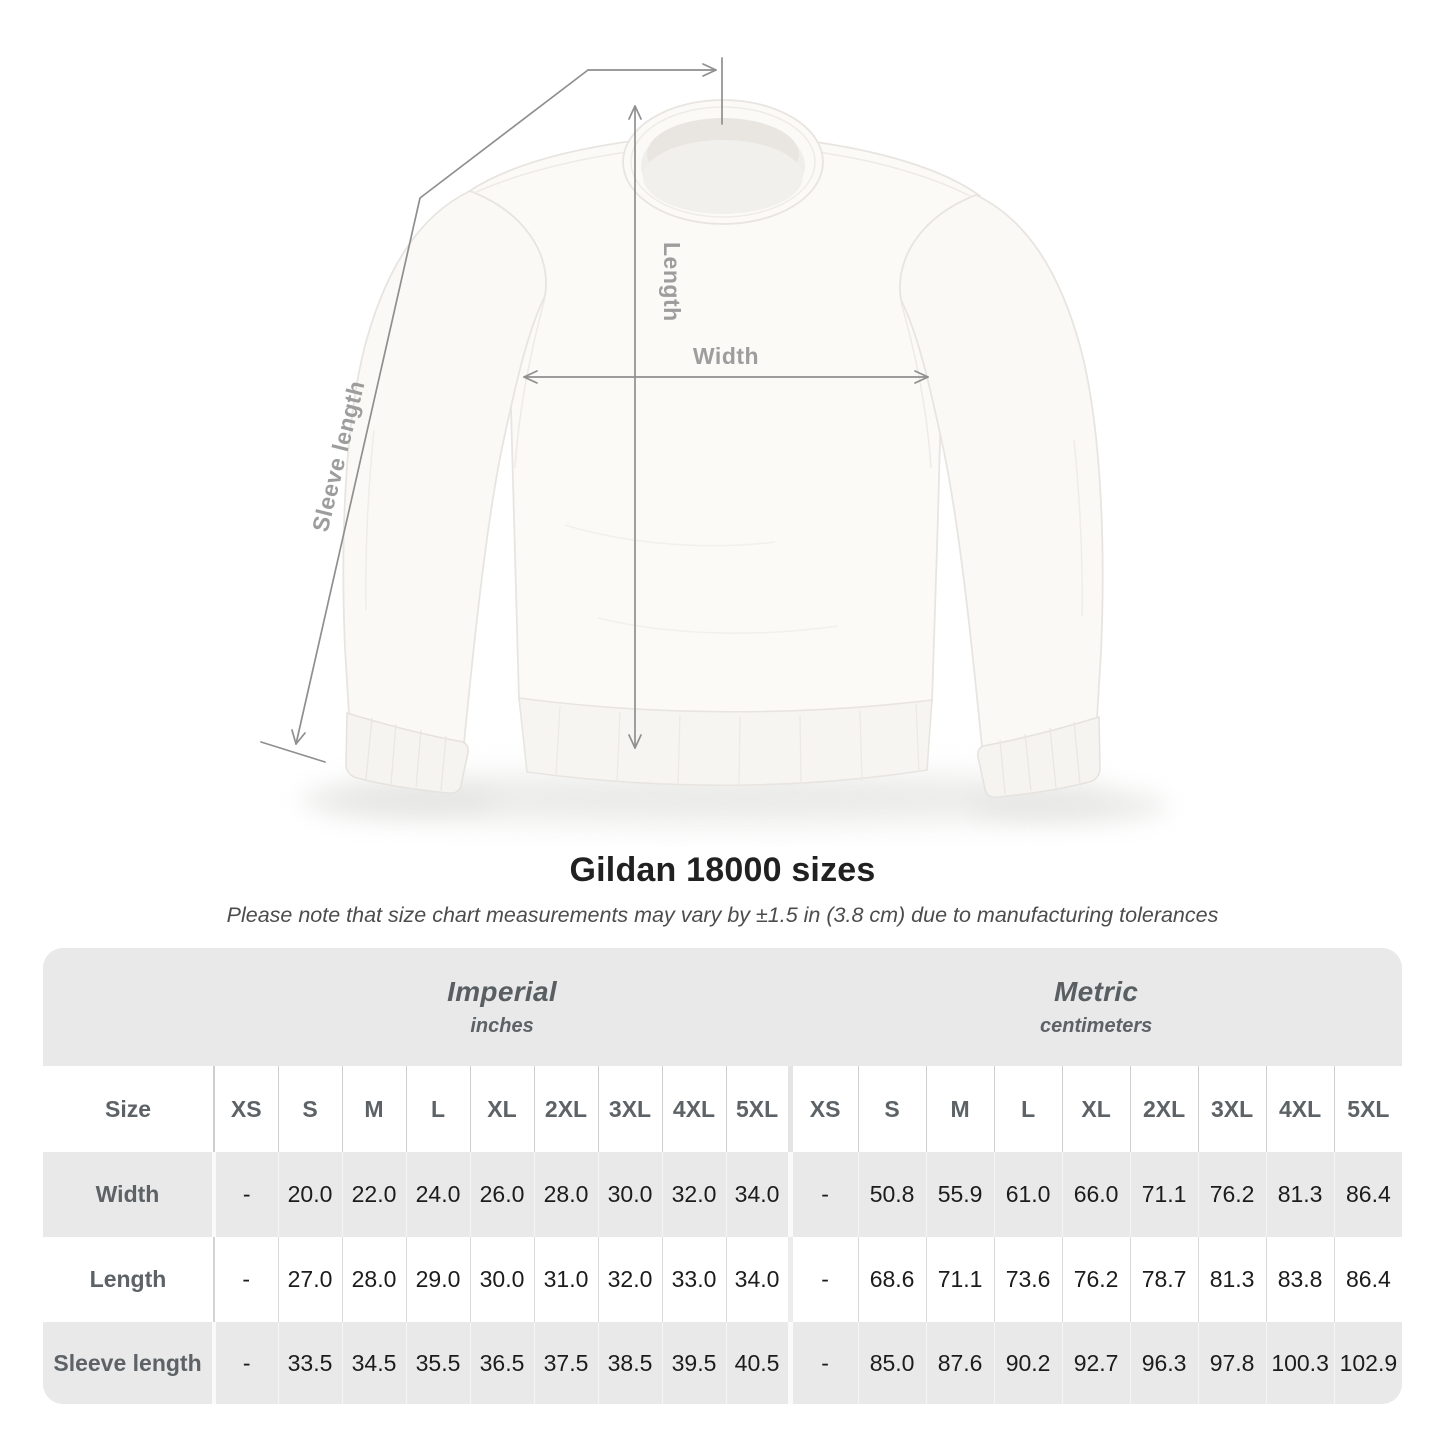  What do you see at coordinates (245, 1109) in the screenshot?
I see `imperial-size-xs: XS` at bounding box center [245, 1109].